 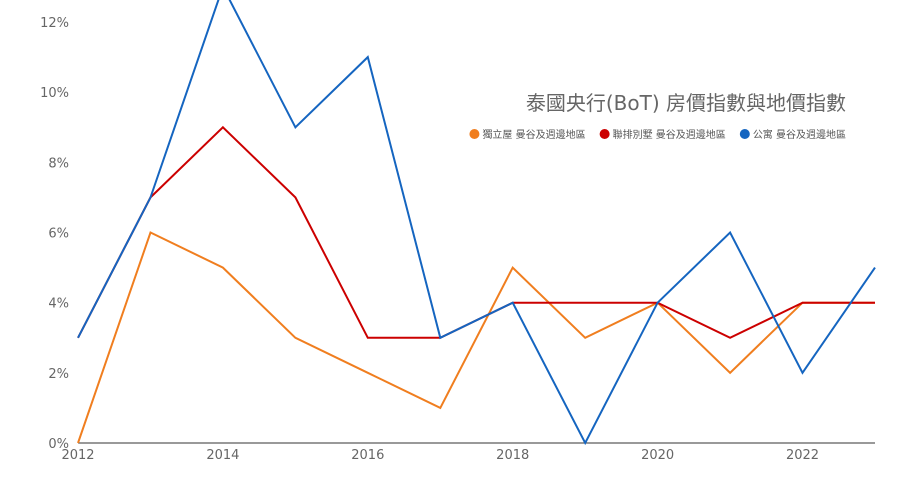 What do you see at coordinates (58, 163) in the screenshot?
I see `y-tick-label: 8%` at bounding box center [58, 163].